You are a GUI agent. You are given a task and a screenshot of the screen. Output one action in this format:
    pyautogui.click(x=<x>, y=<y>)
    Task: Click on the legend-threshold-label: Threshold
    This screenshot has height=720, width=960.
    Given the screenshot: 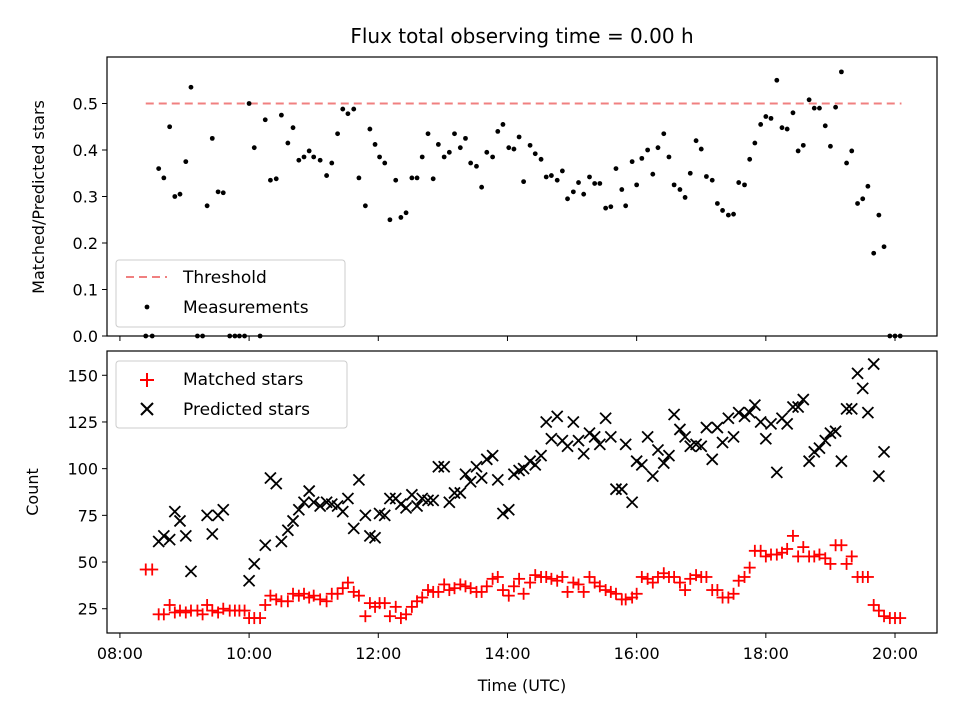 What is the action you would take?
    pyautogui.click(x=224, y=278)
    